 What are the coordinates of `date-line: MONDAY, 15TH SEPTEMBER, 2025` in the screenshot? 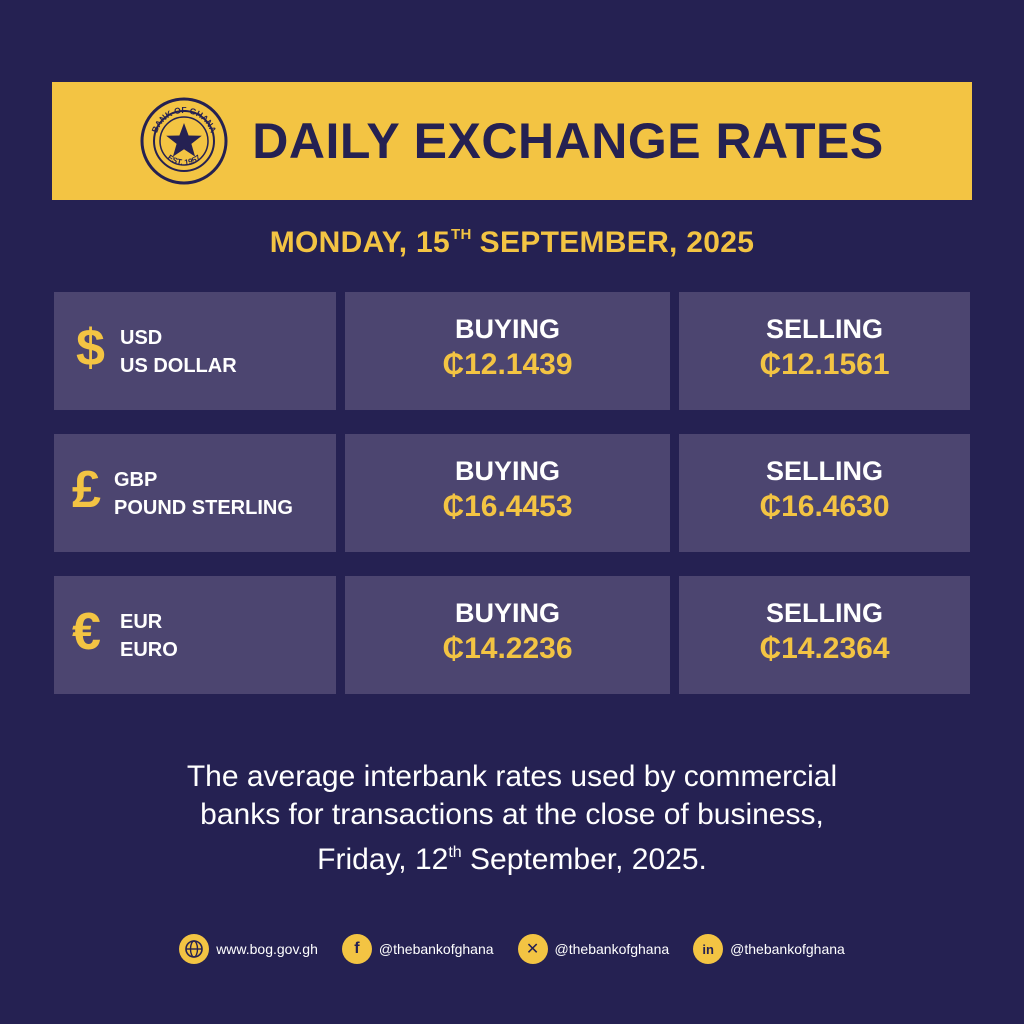 It's located at (512, 243).